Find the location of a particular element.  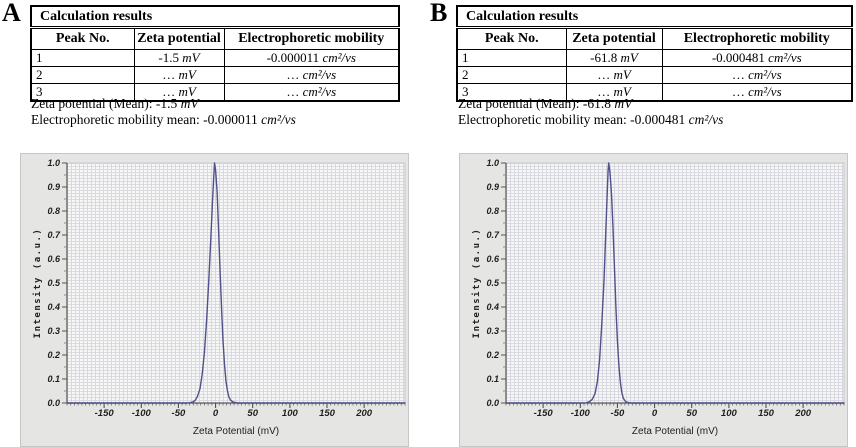

table-row: 1 -1.5 mV -0.000011 cm²/vs is located at coordinates (215, 58).